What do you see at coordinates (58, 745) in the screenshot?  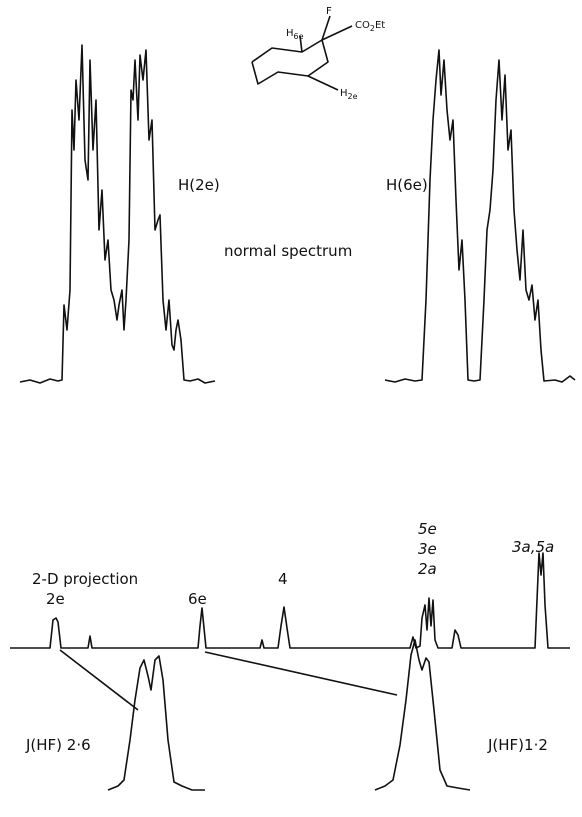 I see `coupling-label: J(HF) 2·6` at bounding box center [58, 745].